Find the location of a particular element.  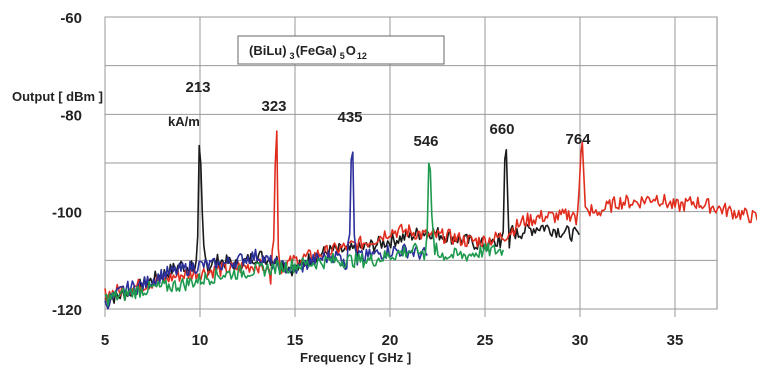

peak-label: 435 is located at coordinates (349, 117).